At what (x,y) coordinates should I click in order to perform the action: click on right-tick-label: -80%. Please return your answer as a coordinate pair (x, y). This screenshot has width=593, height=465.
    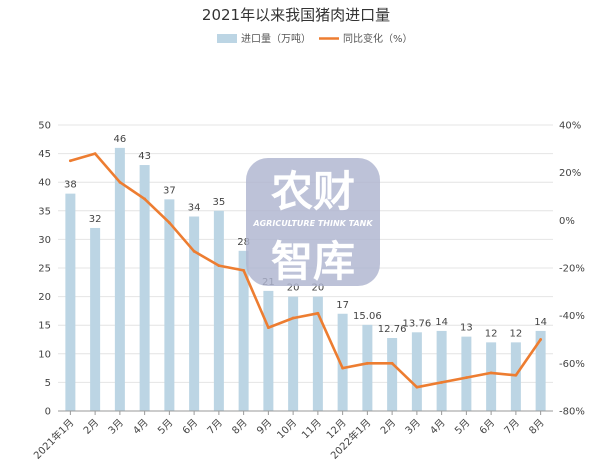
    Looking at the image, I should click on (572, 412).